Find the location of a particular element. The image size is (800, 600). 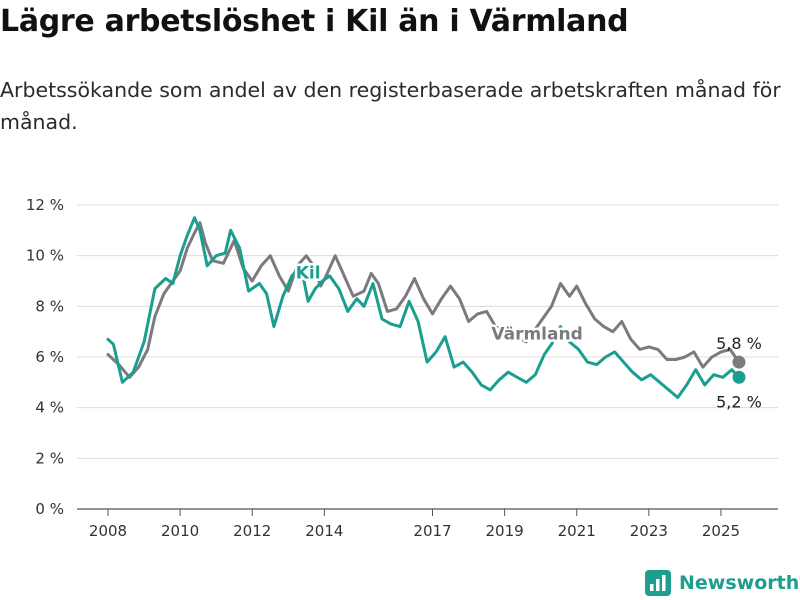

series-label: Kil is located at coordinates (308, 273).